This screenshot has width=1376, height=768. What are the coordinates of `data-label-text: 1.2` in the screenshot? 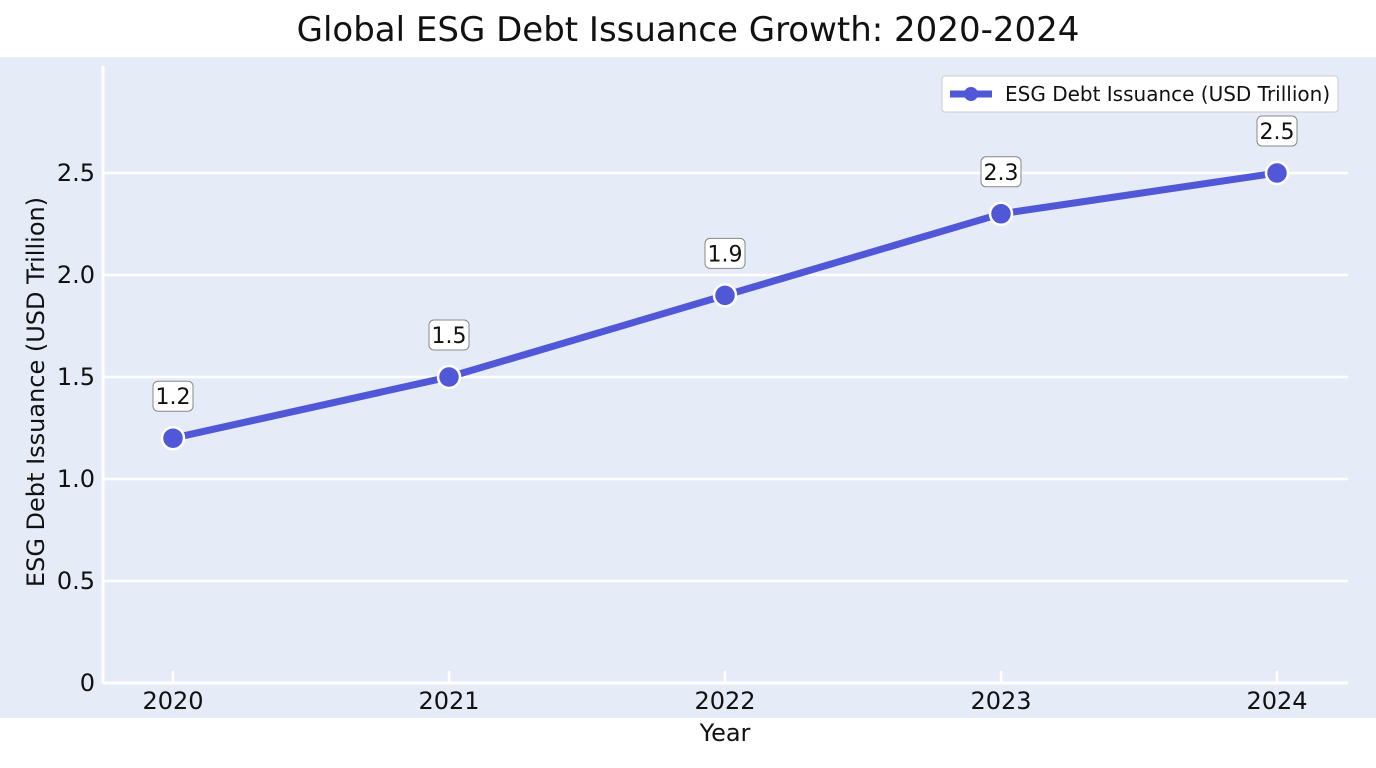 It's located at (173, 397).